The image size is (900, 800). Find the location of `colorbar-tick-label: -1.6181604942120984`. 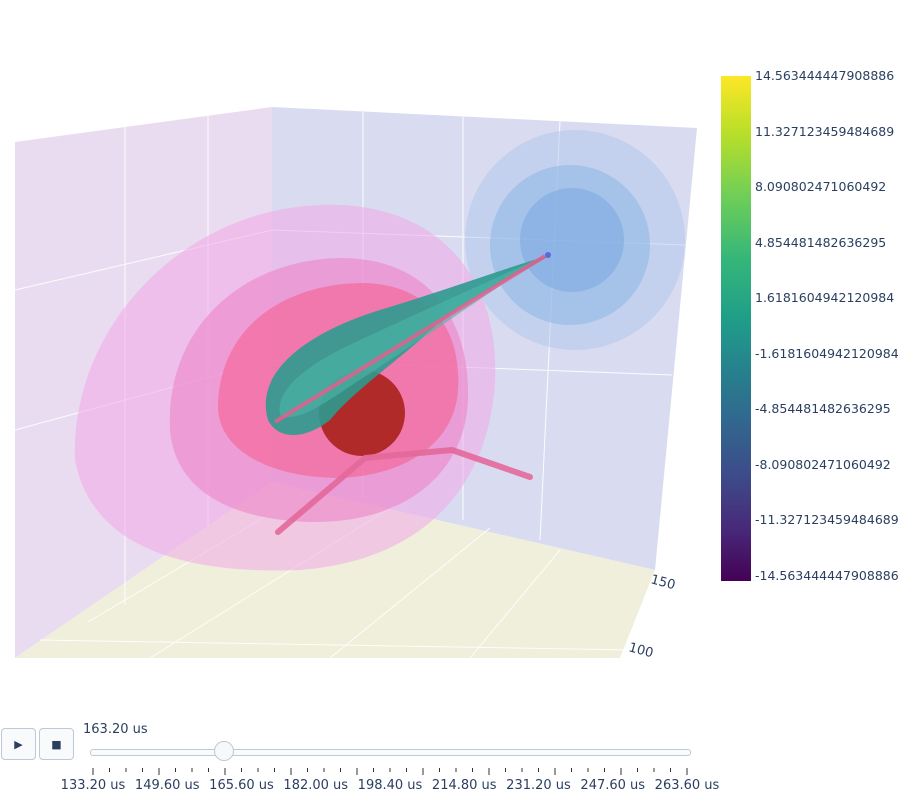

colorbar-tick-label: -1.6181604942120984 is located at coordinates (827, 353).